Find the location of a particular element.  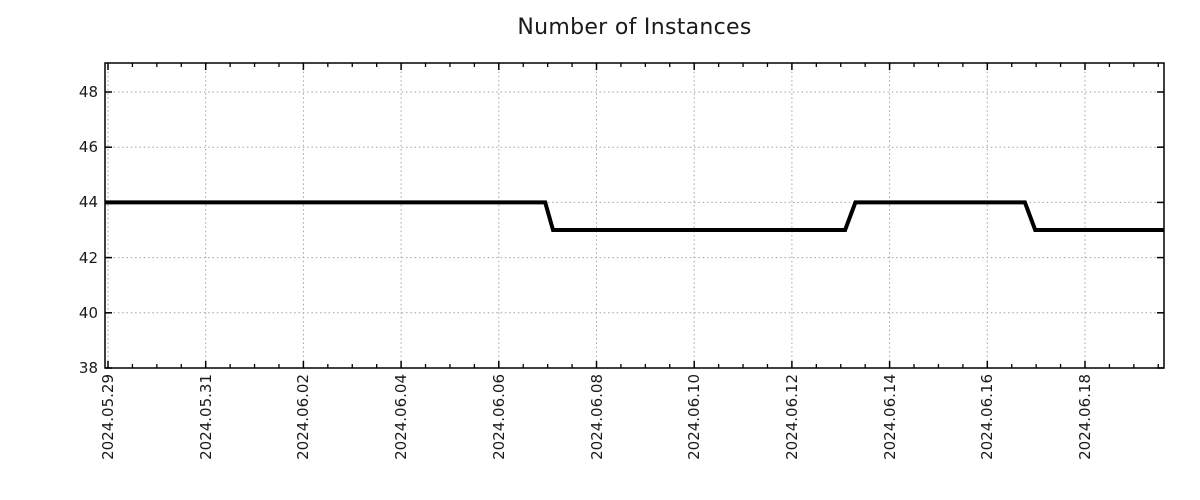

series-line-instances is located at coordinates (635, 216).